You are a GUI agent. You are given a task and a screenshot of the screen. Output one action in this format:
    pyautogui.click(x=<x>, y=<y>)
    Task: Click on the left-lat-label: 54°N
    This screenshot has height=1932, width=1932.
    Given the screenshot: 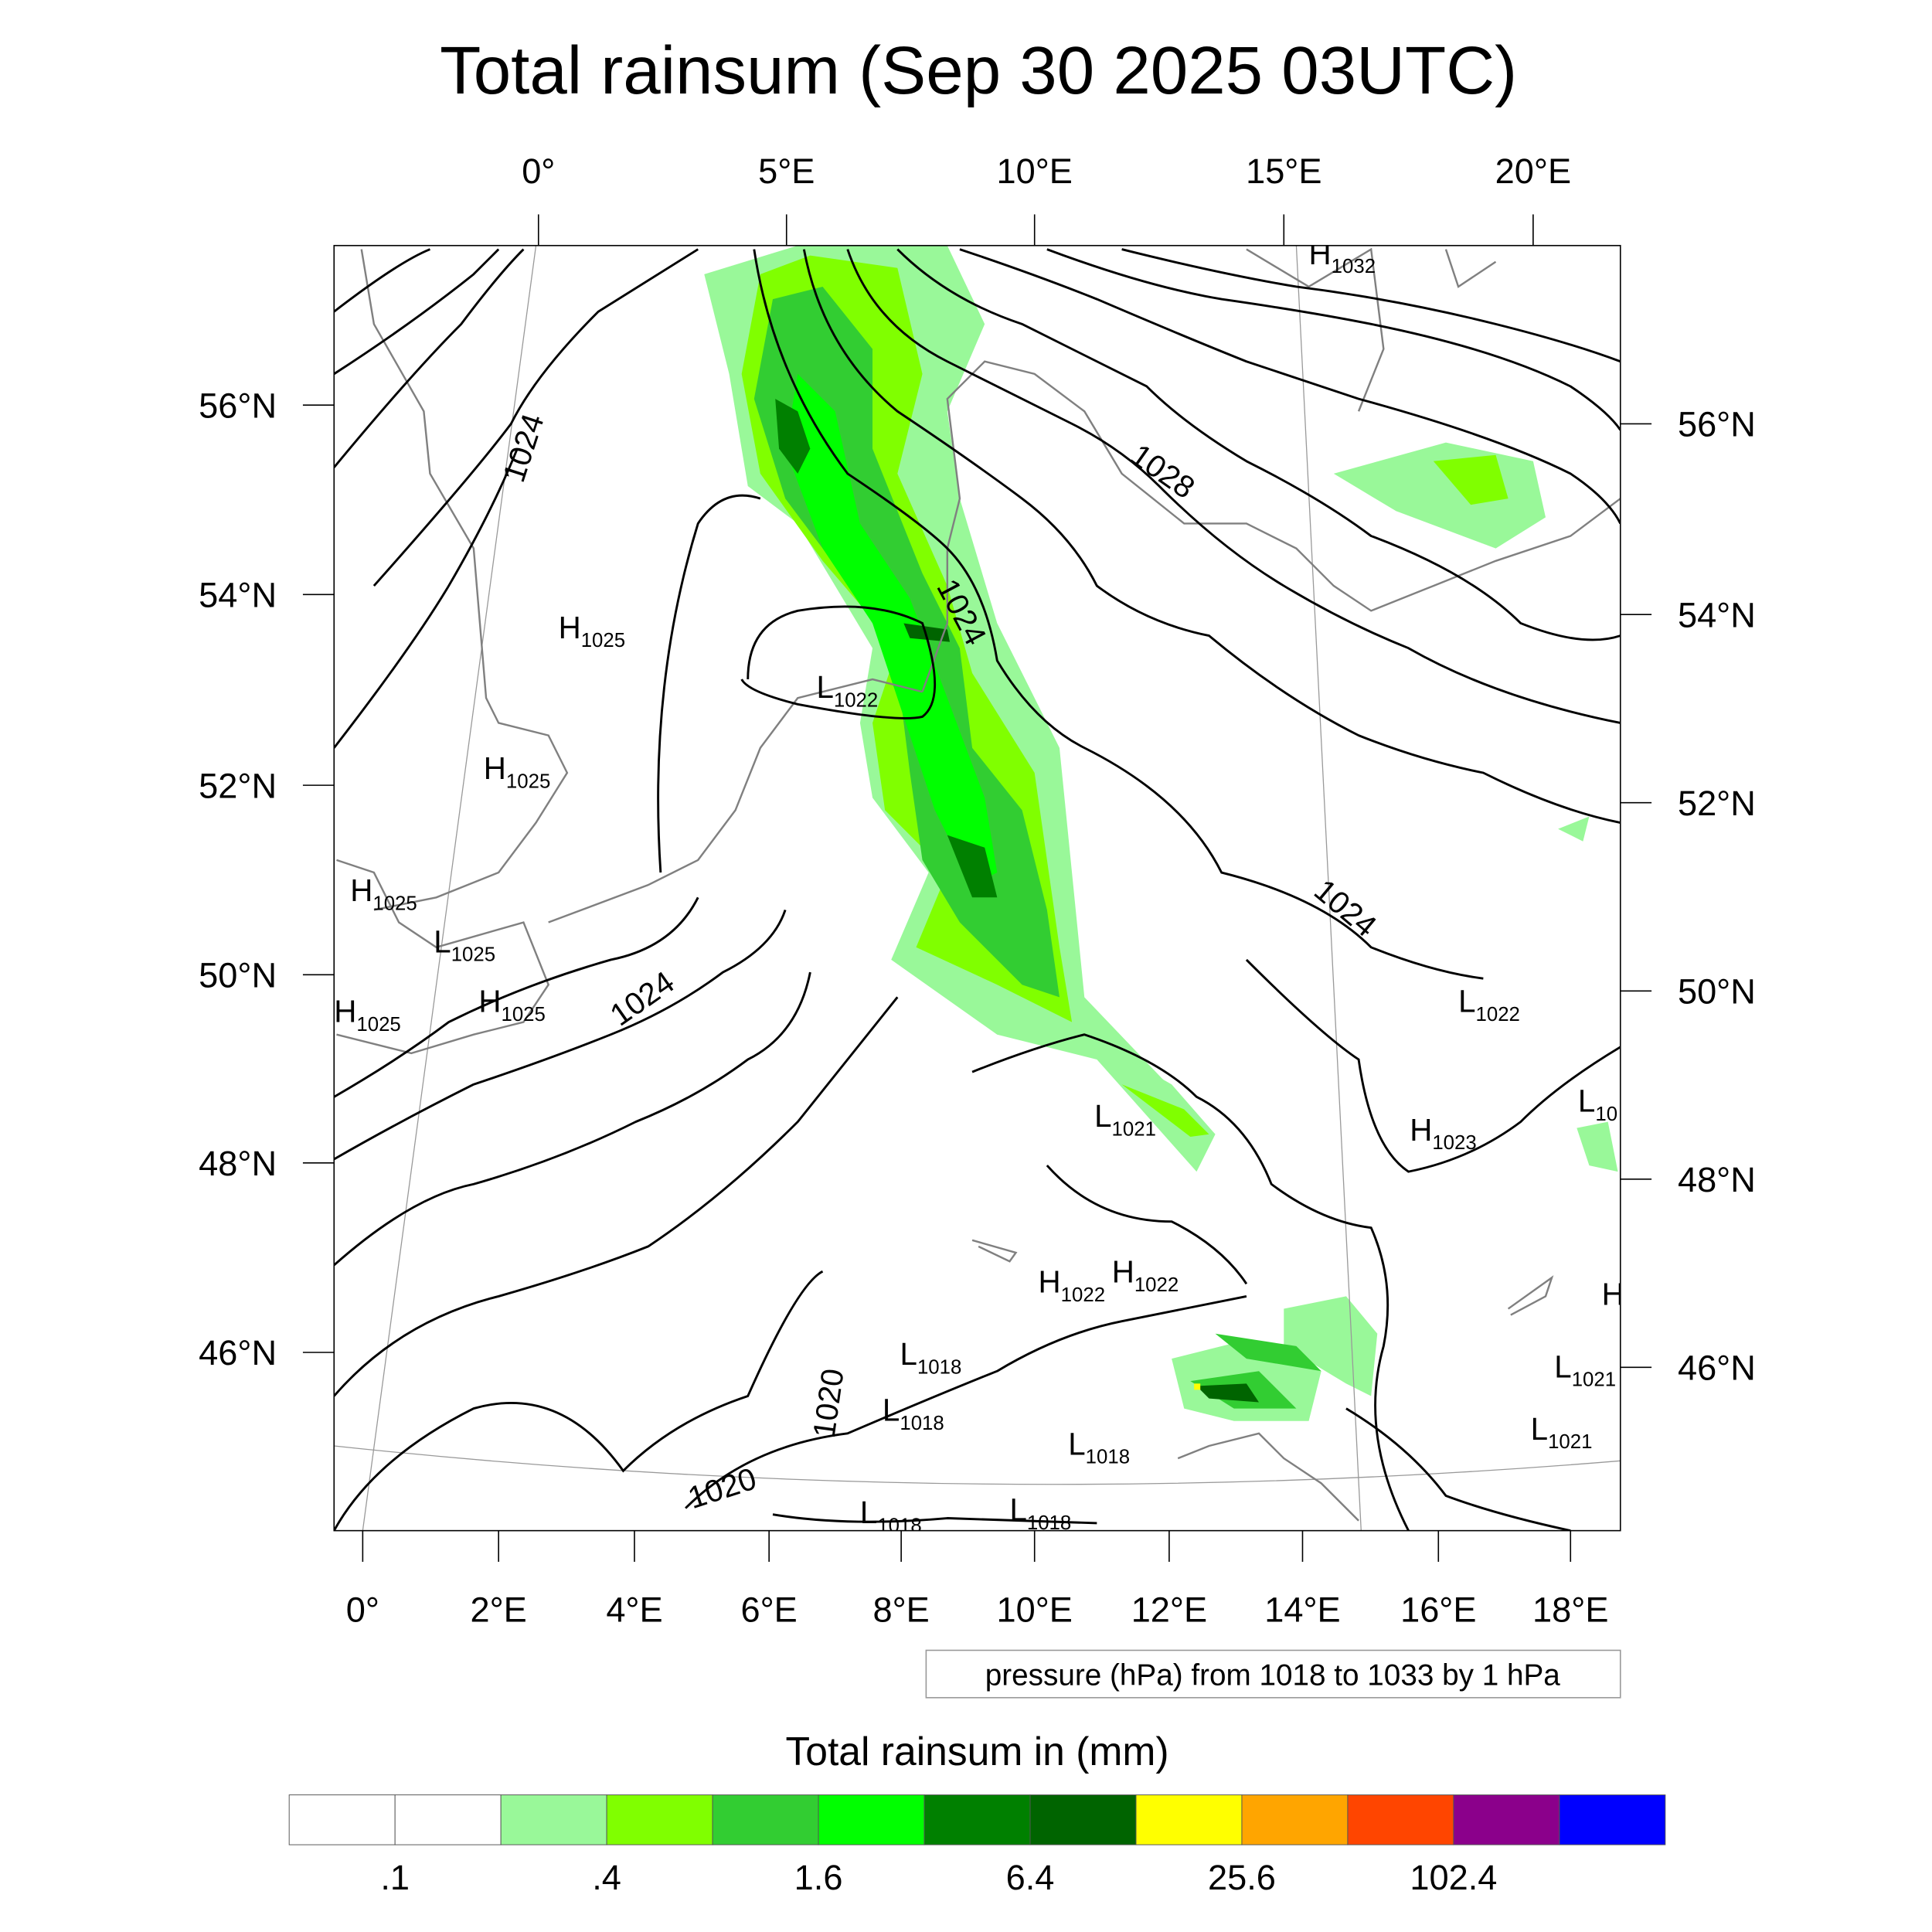 What is the action you would take?
    pyautogui.click(x=238, y=595)
    